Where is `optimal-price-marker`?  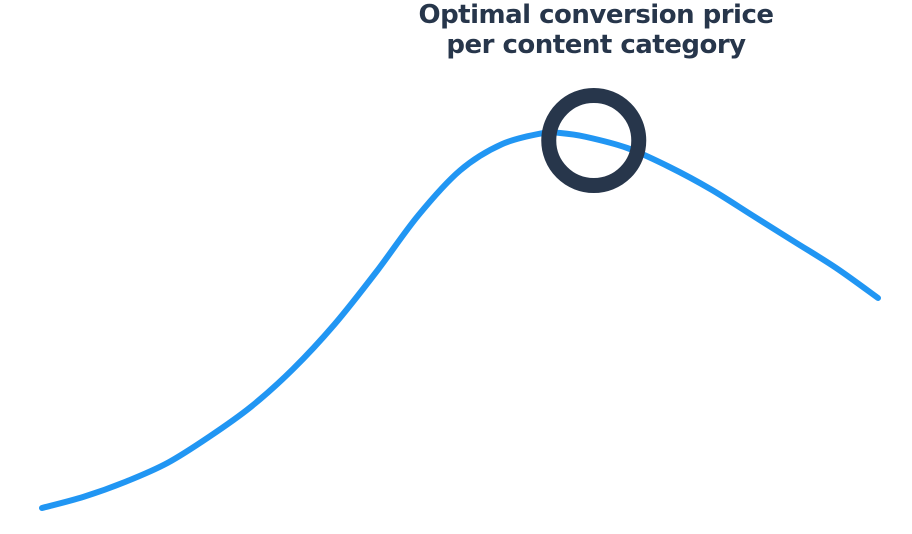
optimal-price-marker is located at coordinates (594, 140).